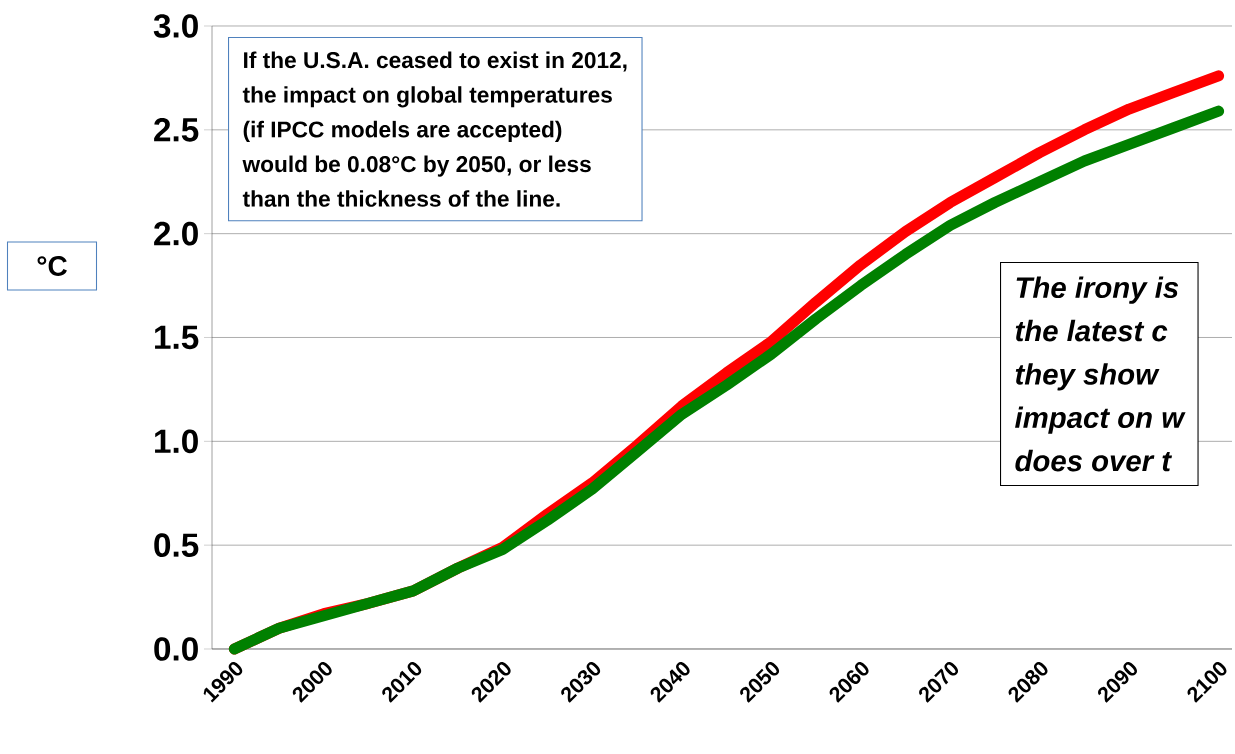  What do you see at coordinates (176, 130) in the screenshot?
I see `y-tick-label: 2.5` at bounding box center [176, 130].